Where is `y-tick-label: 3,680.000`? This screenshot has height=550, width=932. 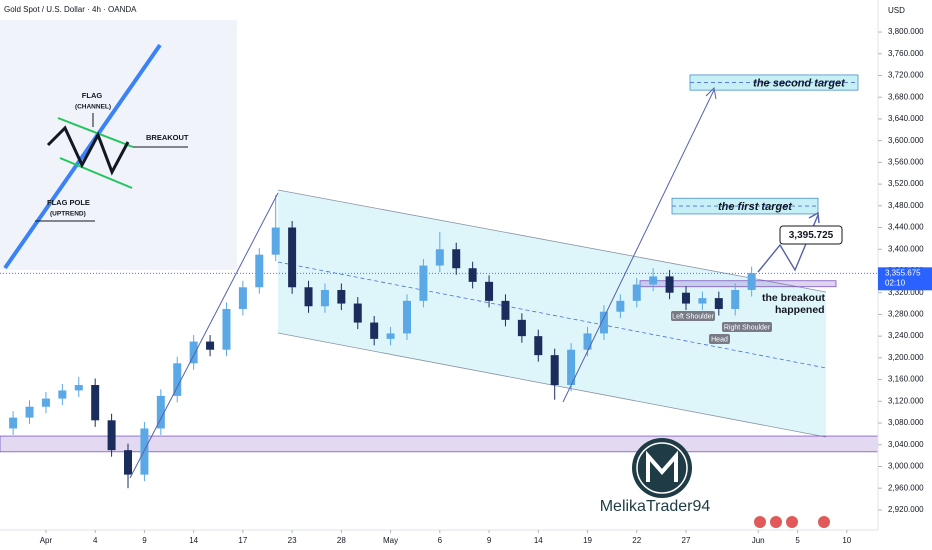
y-tick-label: 3,680.000 is located at coordinates (906, 96).